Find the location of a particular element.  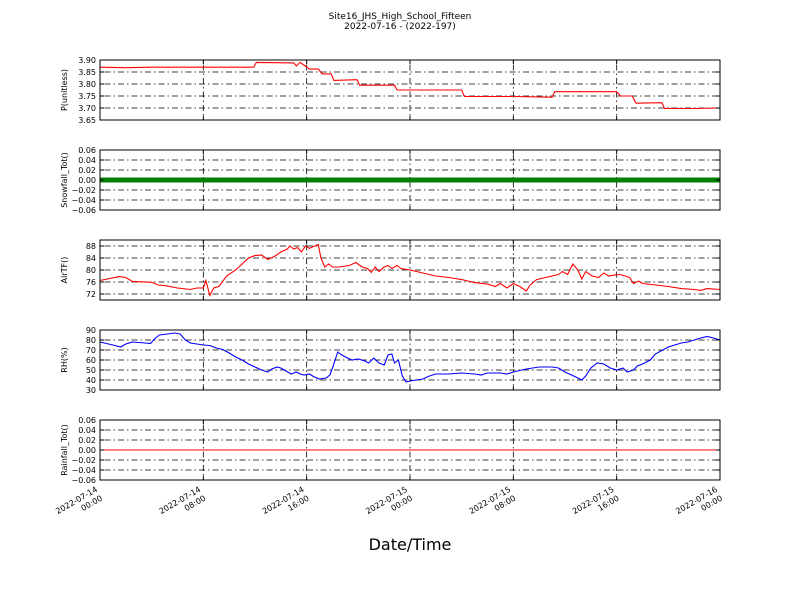

y-axis-label: AirTF() is located at coordinates (64, 270).